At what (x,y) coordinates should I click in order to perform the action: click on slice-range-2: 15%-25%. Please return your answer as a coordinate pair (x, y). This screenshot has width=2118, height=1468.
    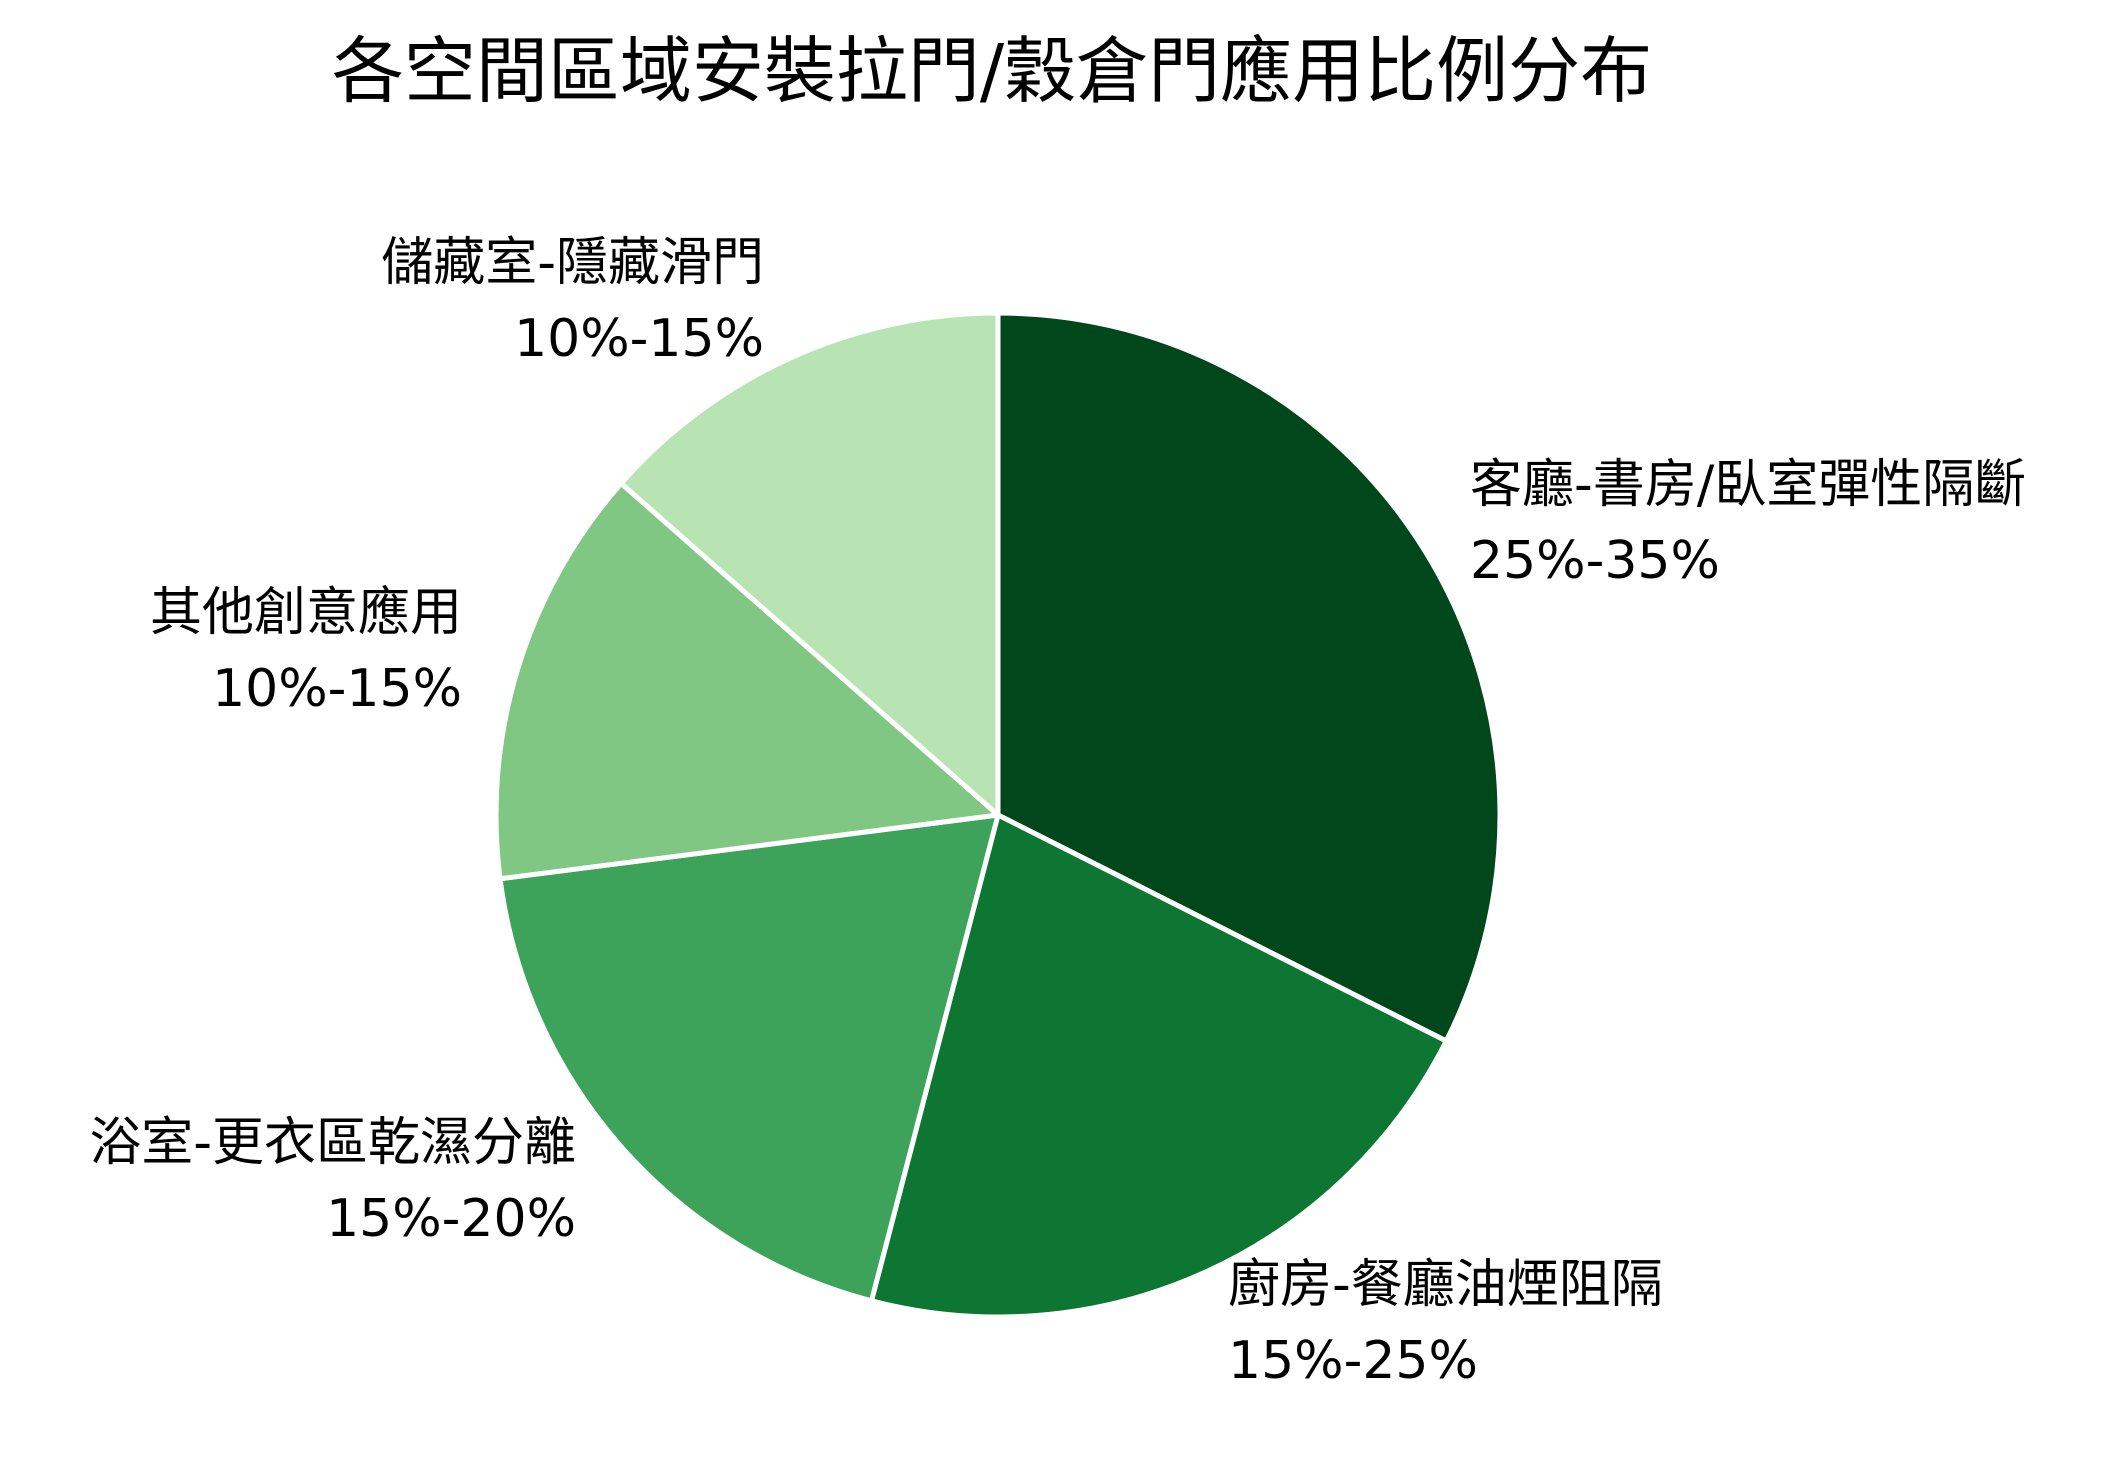
    Looking at the image, I should click on (1353, 1361).